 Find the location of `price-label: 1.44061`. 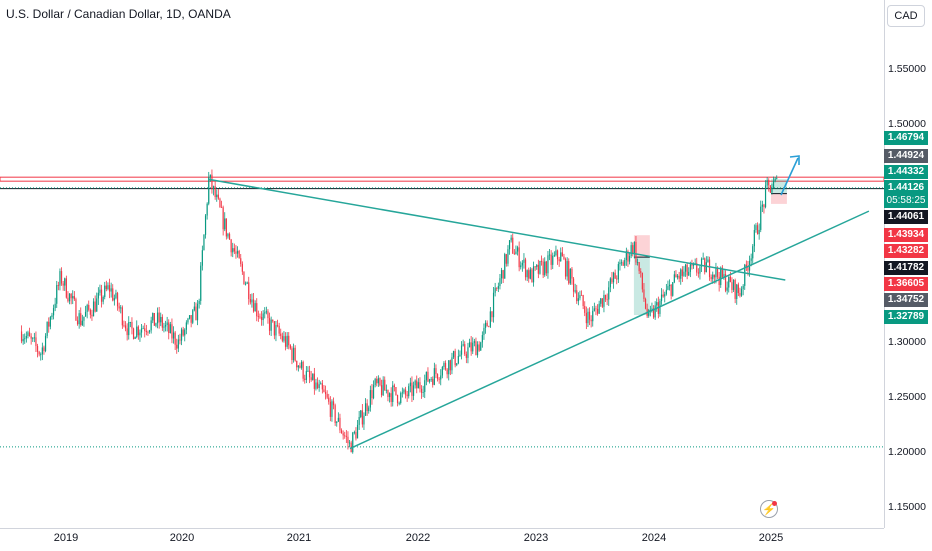

price-label: 1.44061 is located at coordinates (906, 217).